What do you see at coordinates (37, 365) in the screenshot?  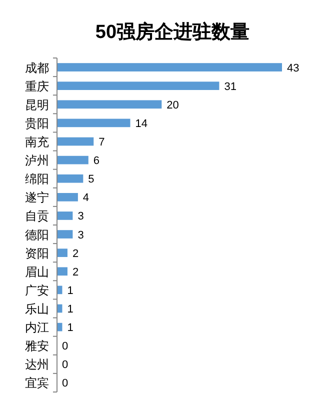 I see `y-tick-label: 达州` at bounding box center [37, 365].